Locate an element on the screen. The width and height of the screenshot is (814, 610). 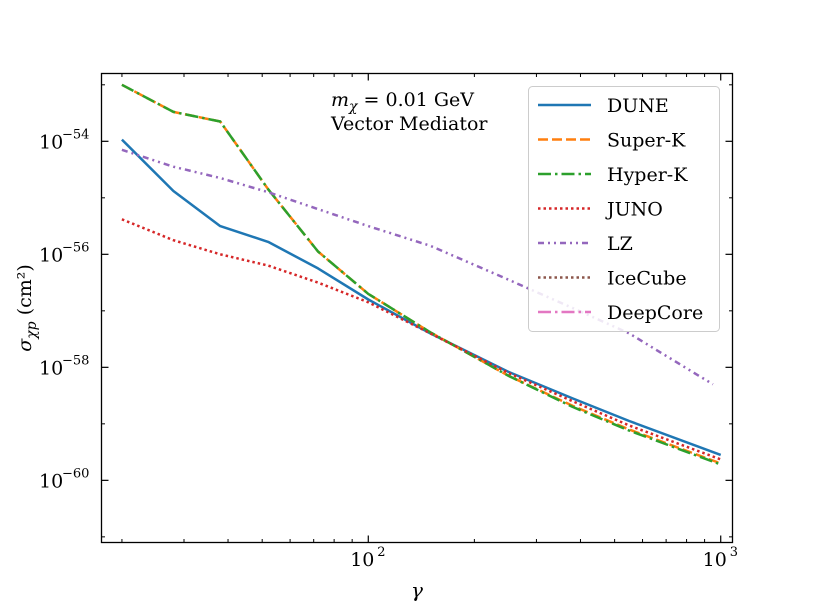
legend-label-hyper-k: Hyper-K is located at coordinates (647, 175).